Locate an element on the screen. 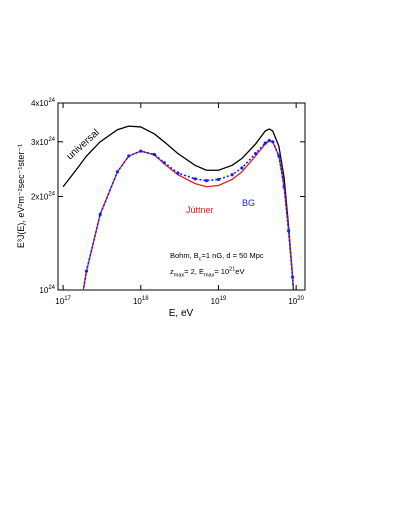 This screenshot has height=527, width=407. tick-label: 1017 is located at coordinates (63, 301).